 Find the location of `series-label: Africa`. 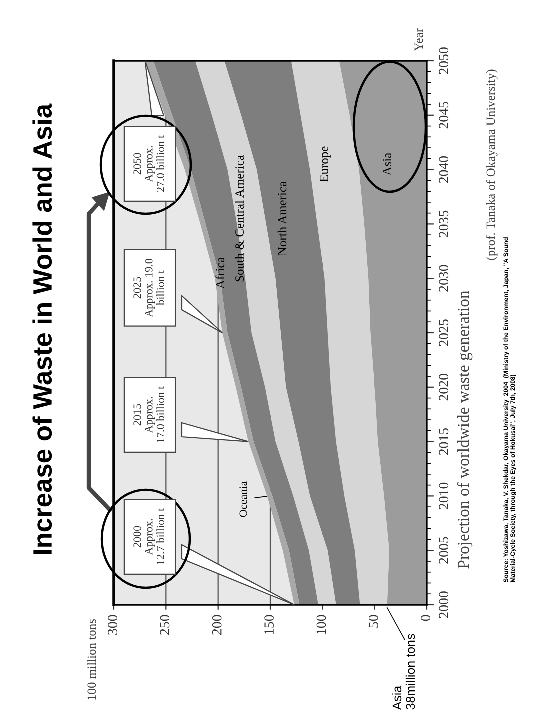

series-label: Africa is located at coordinates (220, 273).